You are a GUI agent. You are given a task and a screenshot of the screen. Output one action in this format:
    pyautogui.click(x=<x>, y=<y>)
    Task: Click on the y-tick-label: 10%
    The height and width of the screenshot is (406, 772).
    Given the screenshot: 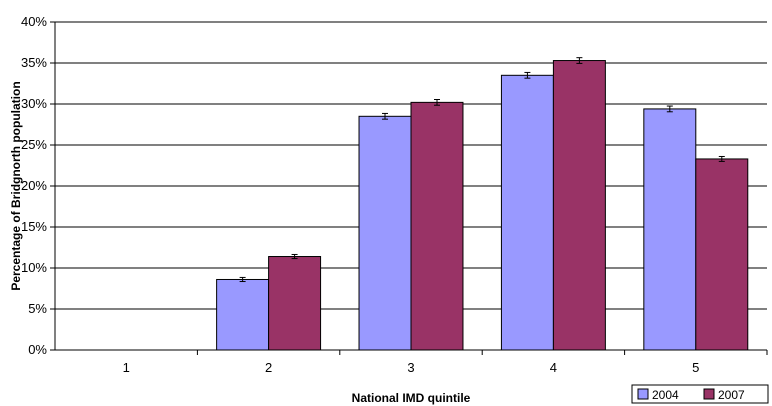 What is the action you would take?
    pyautogui.click(x=34, y=267)
    